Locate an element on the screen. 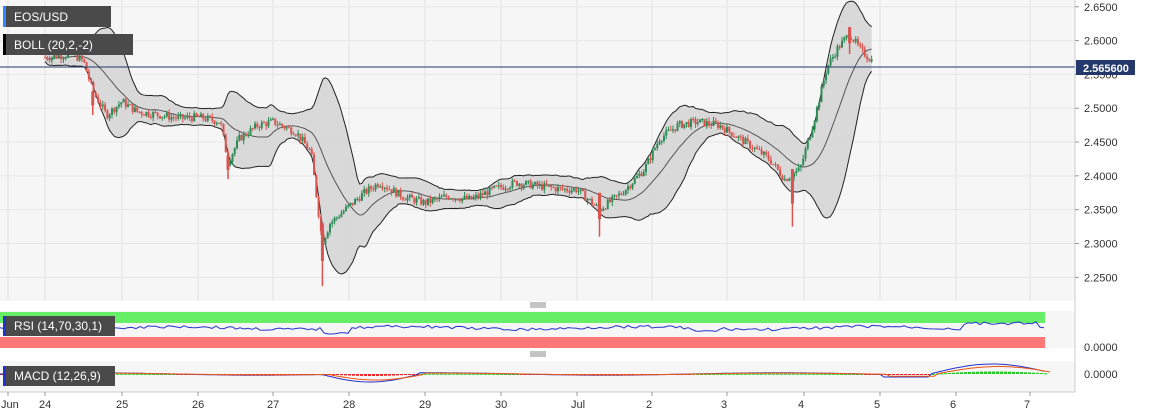 This screenshot has width=1153, height=416. current-price-tag: 2.565600 is located at coordinates (1105, 67).